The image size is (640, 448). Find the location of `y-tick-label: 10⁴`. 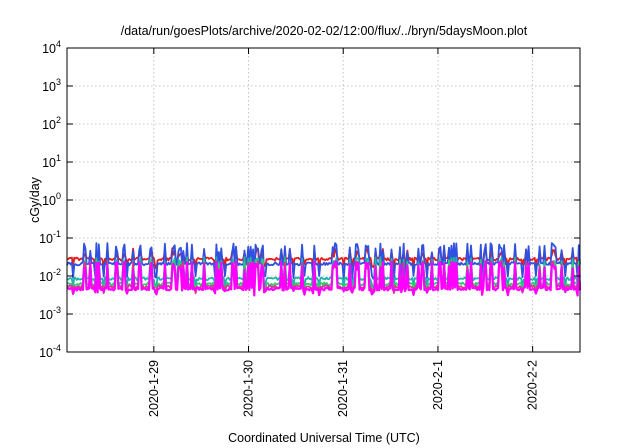

y-tick-label: 10⁴ is located at coordinates (51, 47).